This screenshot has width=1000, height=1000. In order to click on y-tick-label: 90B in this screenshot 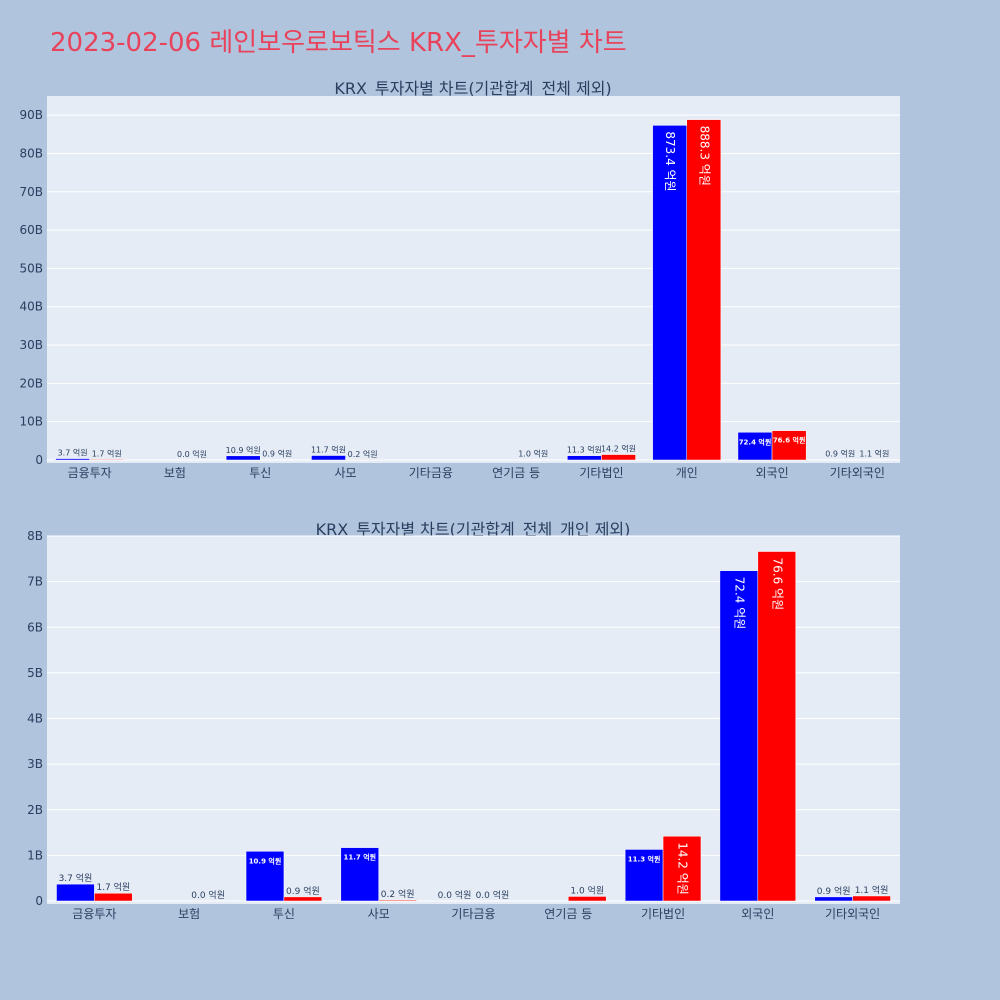, I will do `click(31, 115)`.